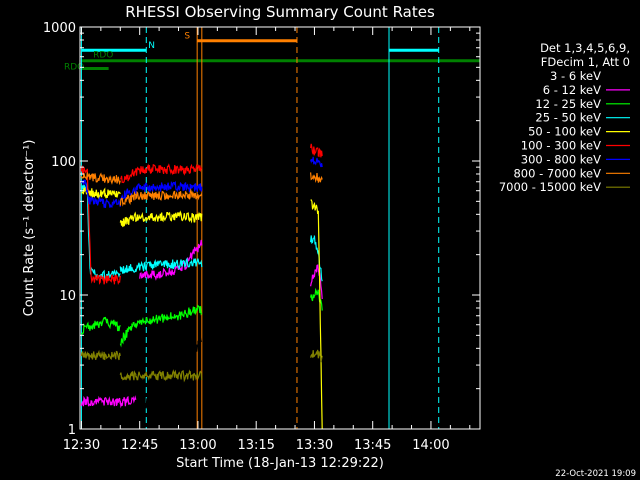 The height and width of the screenshot is (480, 640). What do you see at coordinates (585, 48) in the screenshot?
I see `legend-header-line-1: Det 1,3,4,5,6,9,` at bounding box center [585, 48].